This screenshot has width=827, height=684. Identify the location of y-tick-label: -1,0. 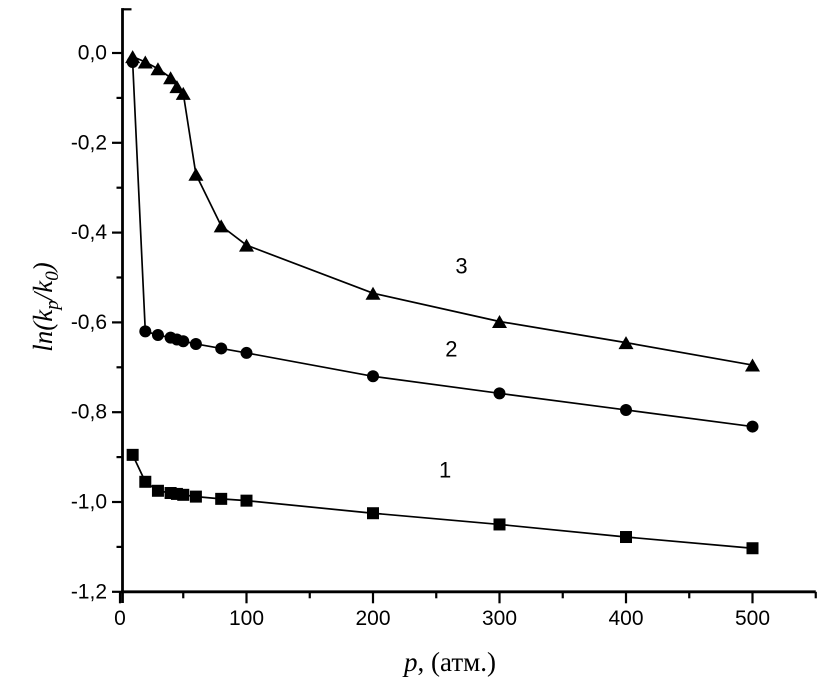
(89, 502).